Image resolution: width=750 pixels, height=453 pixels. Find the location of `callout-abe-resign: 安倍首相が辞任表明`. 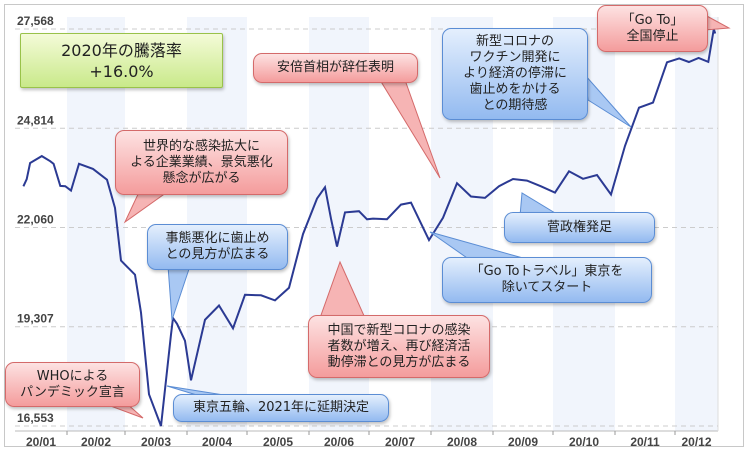

callout-abe-resign: 安倍首相が辞任表明 is located at coordinates (335, 68).